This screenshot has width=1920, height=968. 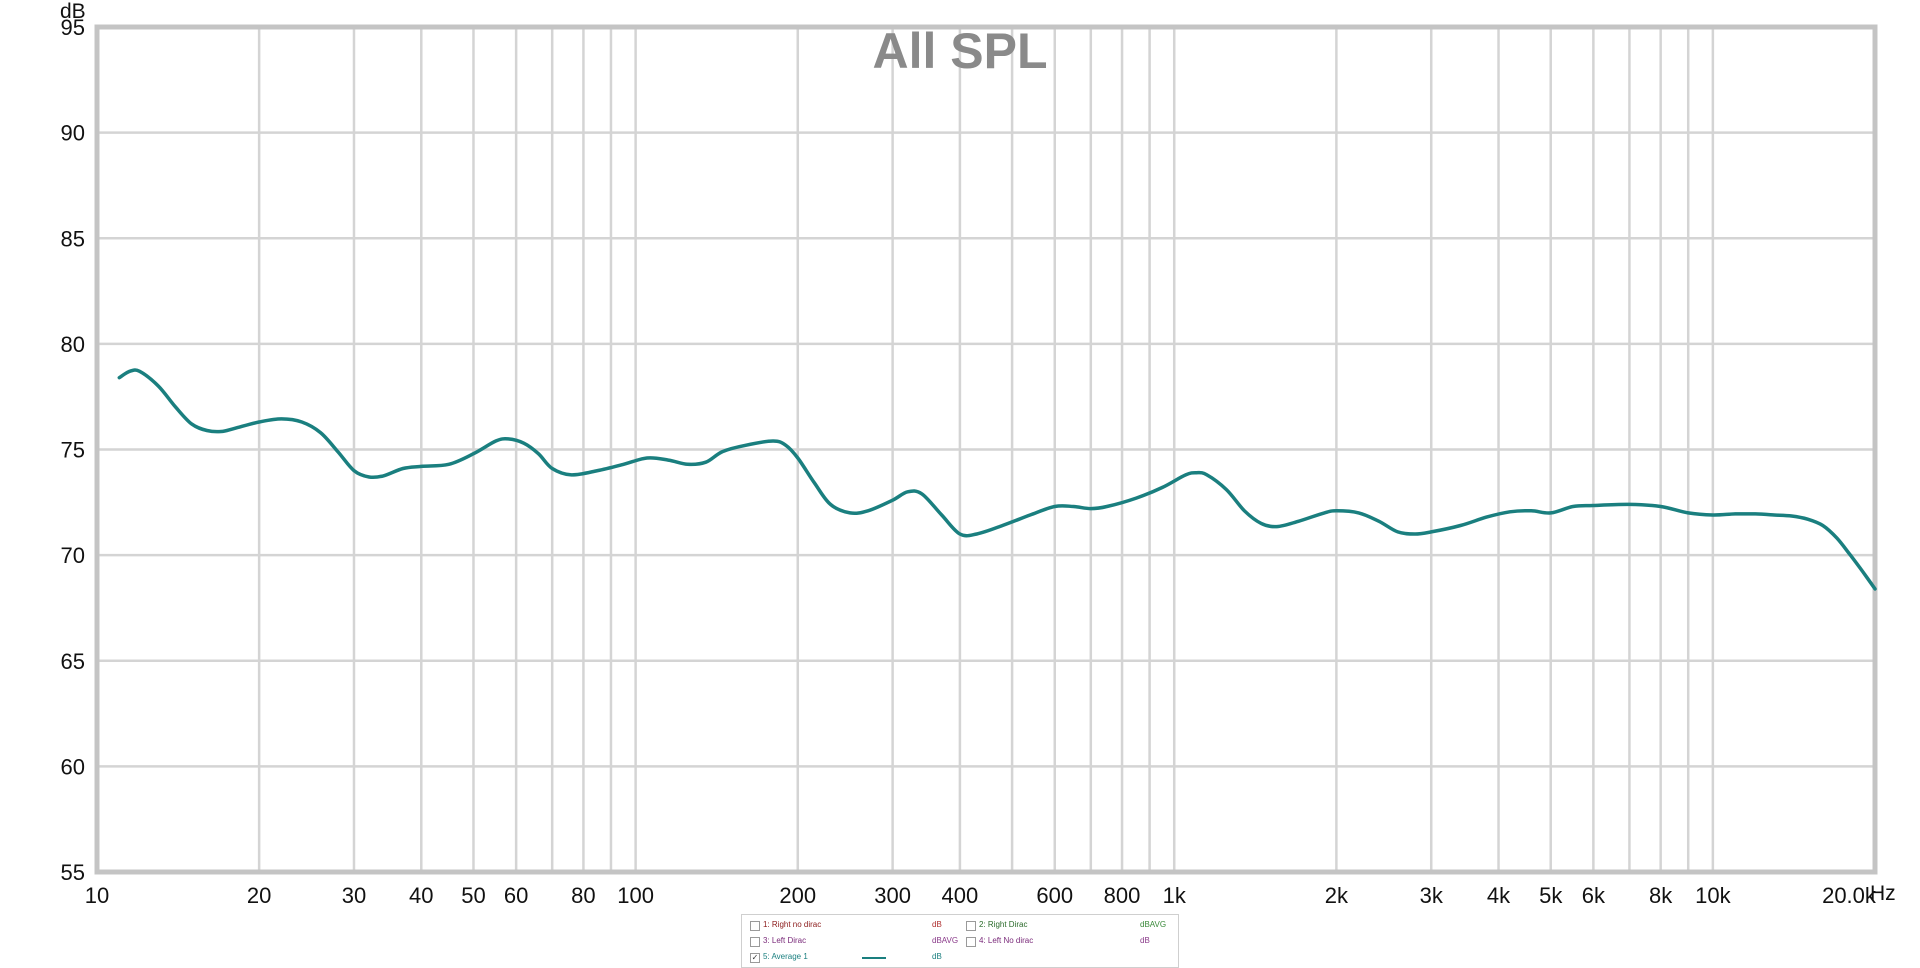 I want to click on y-tick-label: 65, so click(x=73, y=661).